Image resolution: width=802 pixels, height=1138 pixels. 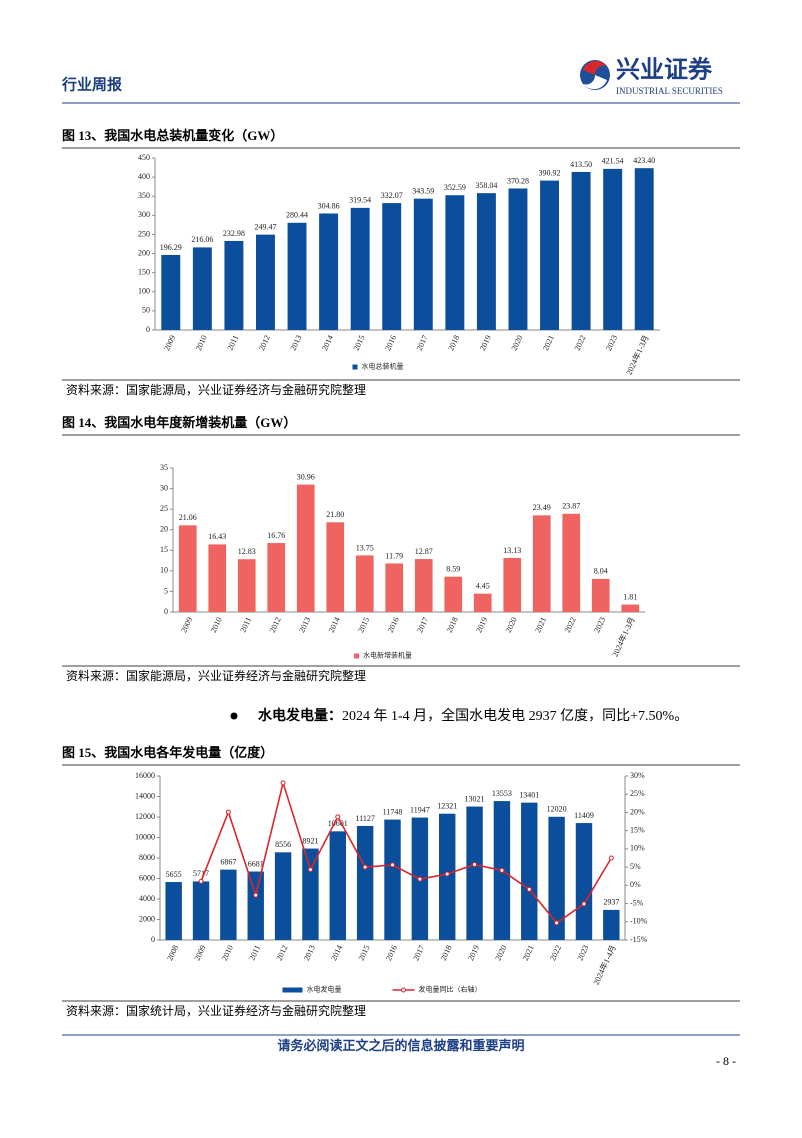 What do you see at coordinates (726, 1061) in the screenshot?
I see `page-number: - 8 -` at bounding box center [726, 1061].